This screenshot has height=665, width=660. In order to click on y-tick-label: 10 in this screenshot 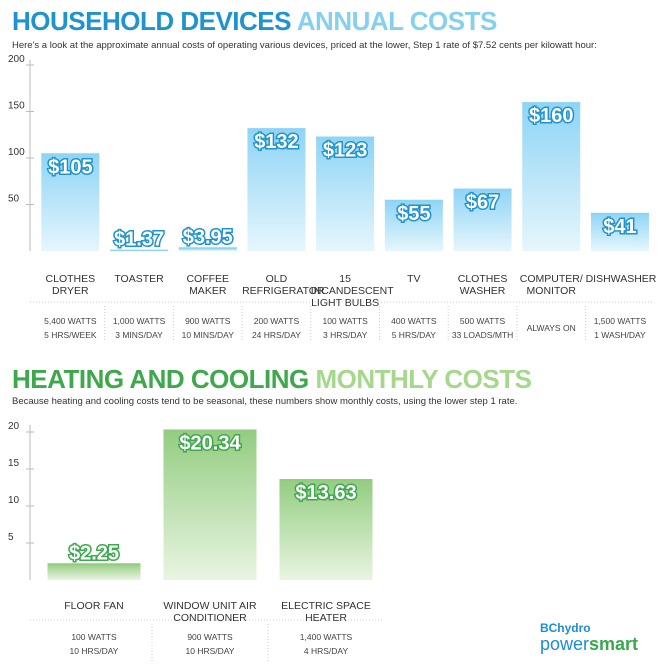, I will do `click(14, 500)`.